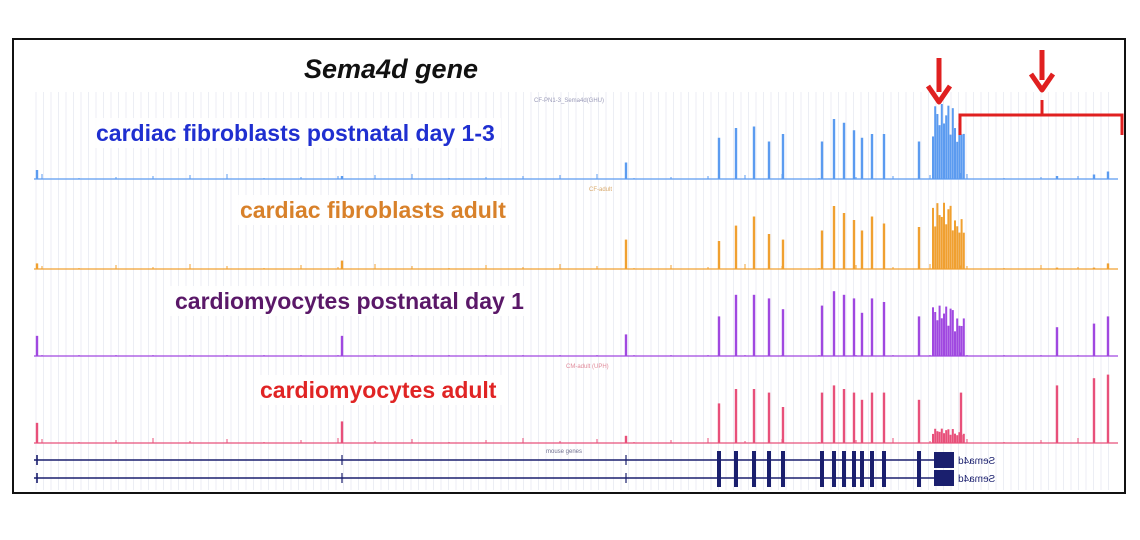 The width and height of the screenshot is (1140, 540). Describe the element at coordinates (1042, 82) in the screenshot. I see `down-arrow-right` at that location.